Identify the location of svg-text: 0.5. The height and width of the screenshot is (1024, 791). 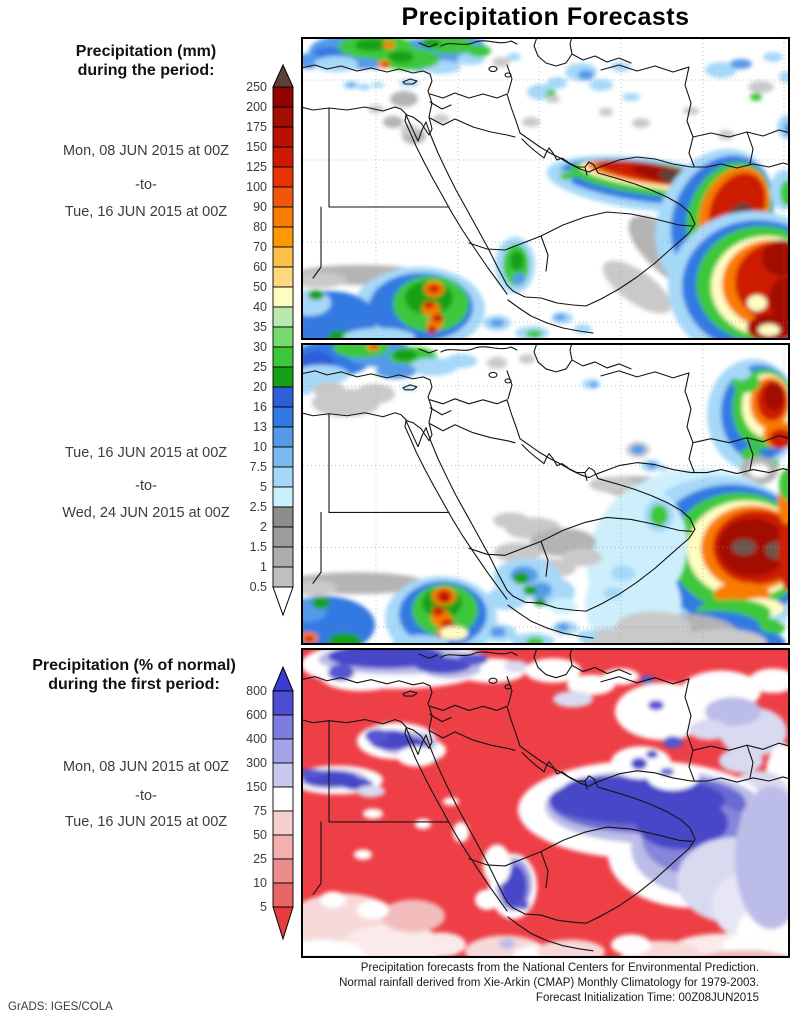
(258, 587).